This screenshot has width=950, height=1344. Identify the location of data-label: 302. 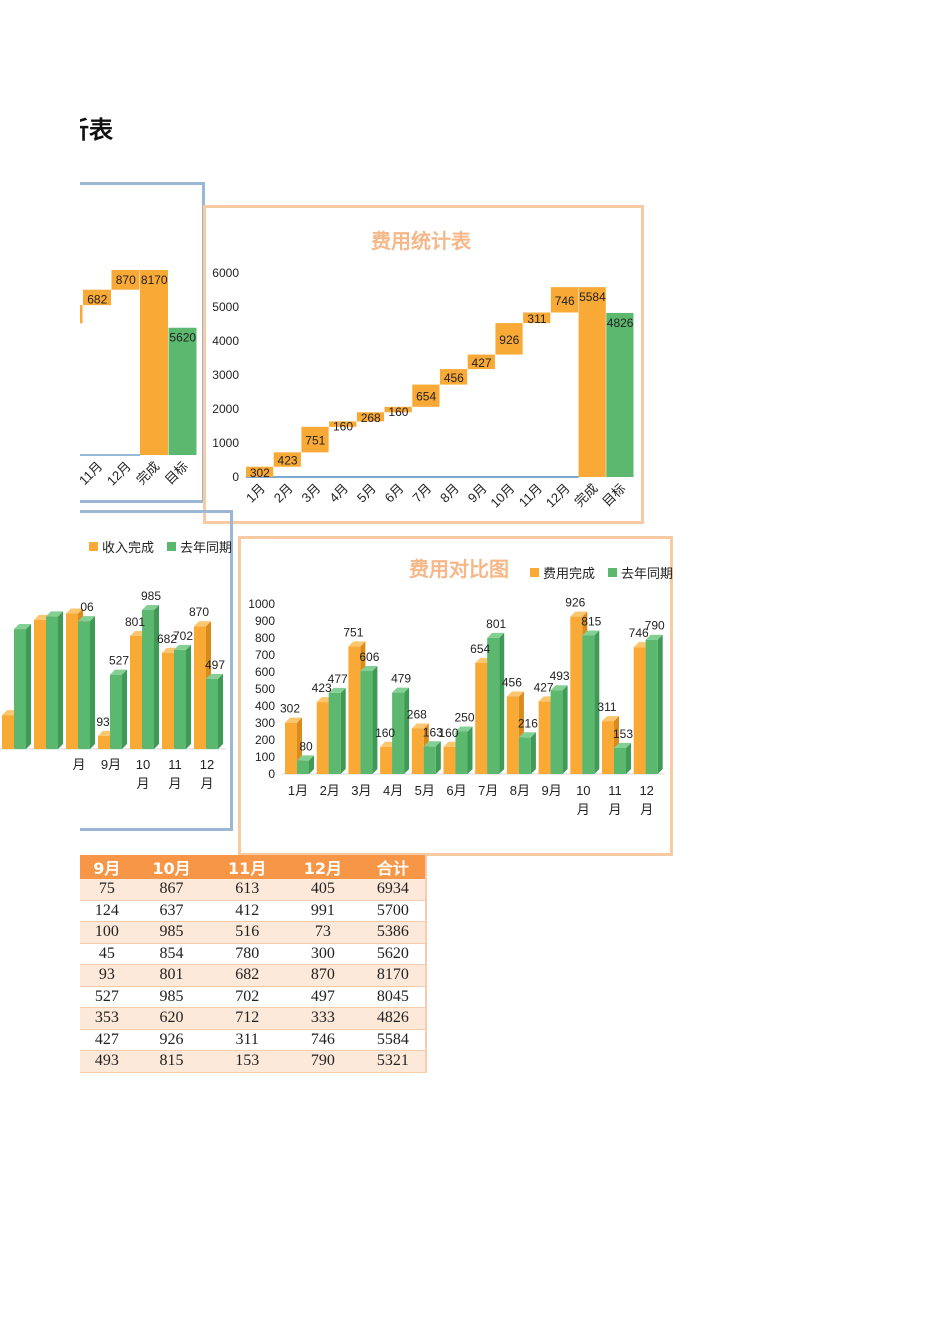
(290, 709).